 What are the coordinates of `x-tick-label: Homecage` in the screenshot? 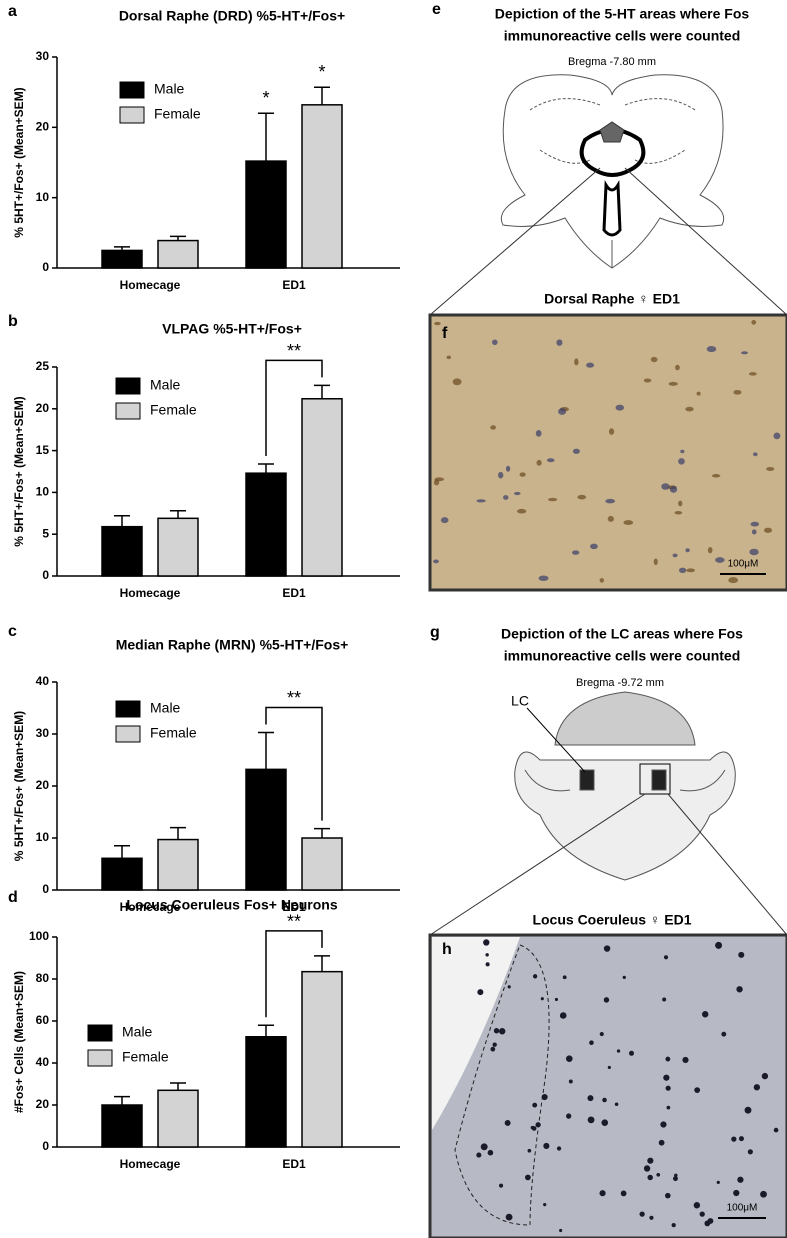 It's located at (150, 907).